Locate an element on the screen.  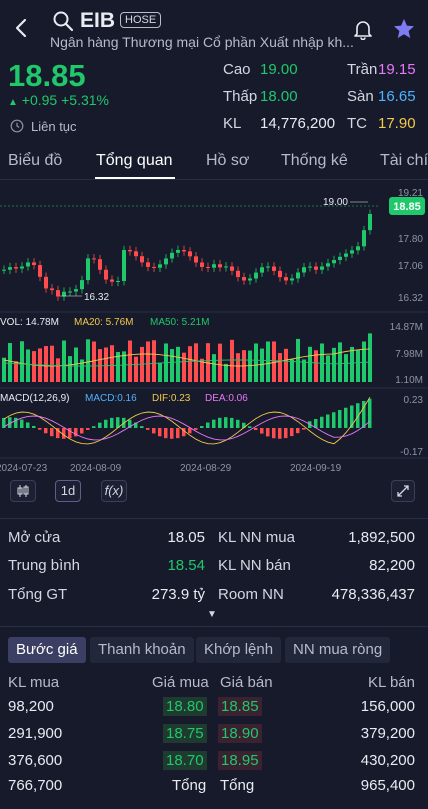
vol-axis-label: 7.98M is located at coordinates (409, 354).